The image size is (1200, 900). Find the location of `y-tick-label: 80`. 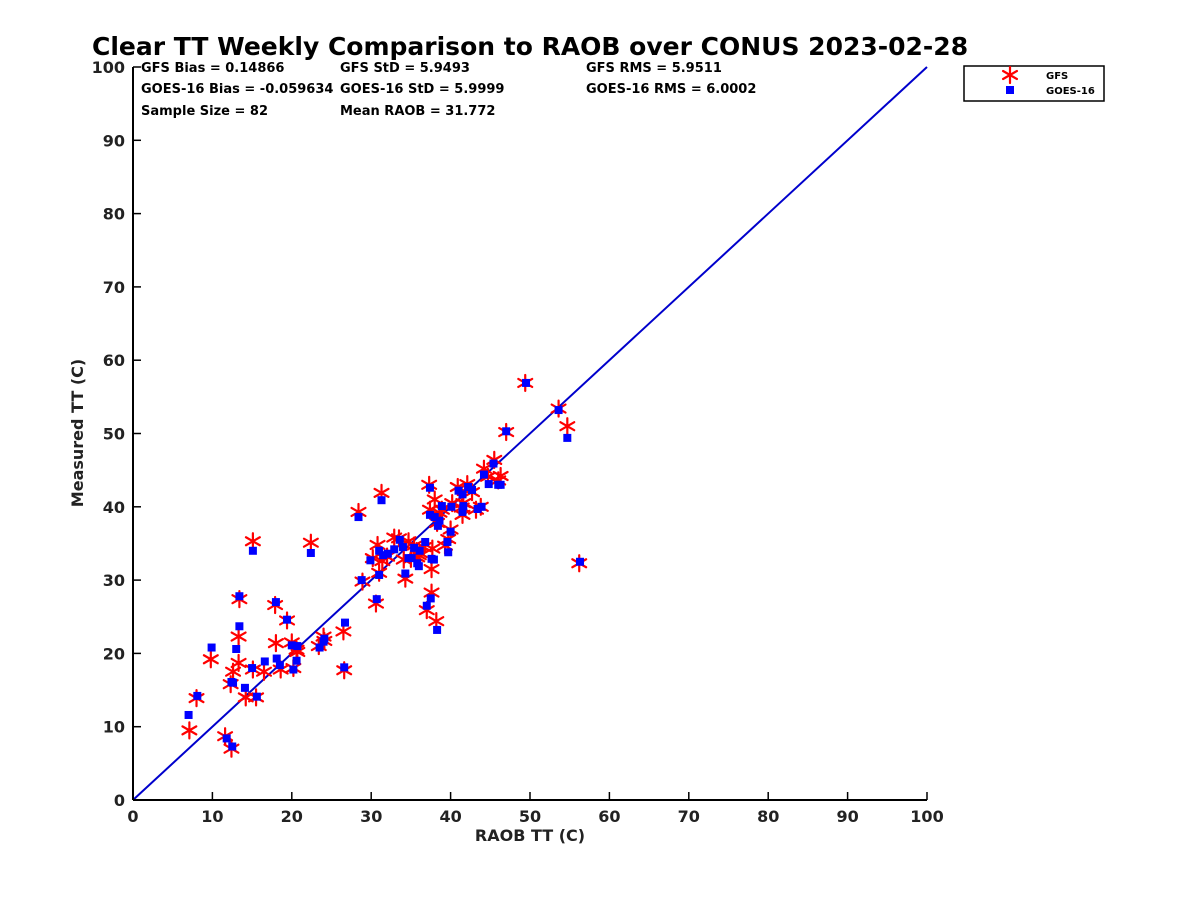

y-tick-label: 80 is located at coordinates (114, 214).